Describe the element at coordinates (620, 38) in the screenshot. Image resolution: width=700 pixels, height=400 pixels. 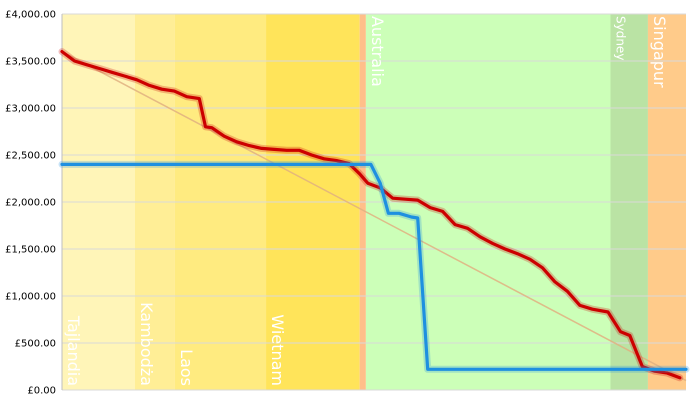
I see `region-label-6: Sydney` at that location.